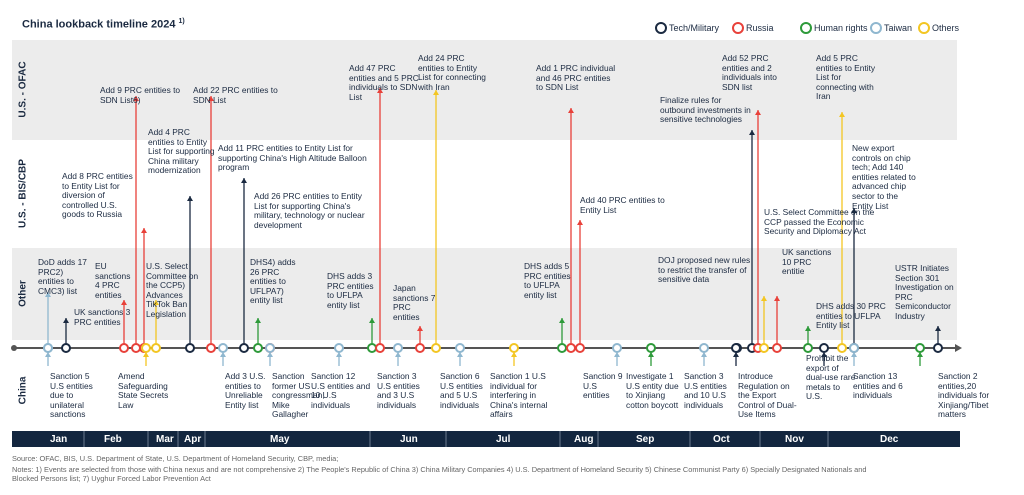 The height and width of the screenshot is (495, 1024). I want to click on month-label: Feb, so click(113, 439).